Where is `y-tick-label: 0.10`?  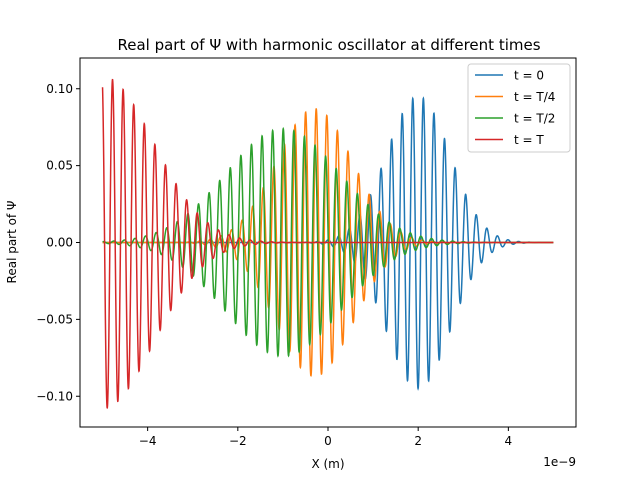 y-tick-label: 0.10 is located at coordinates (59, 89).